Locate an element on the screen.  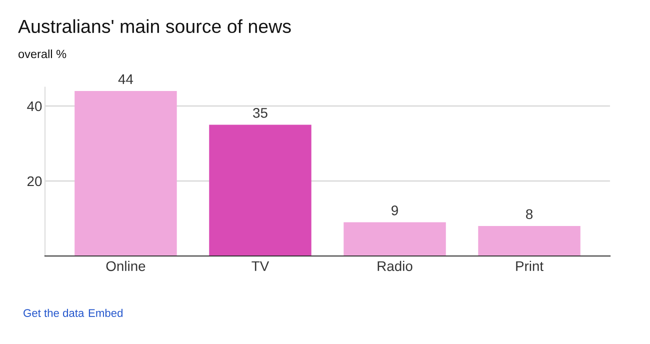
x-tick-label: TV is located at coordinates (261, 266).